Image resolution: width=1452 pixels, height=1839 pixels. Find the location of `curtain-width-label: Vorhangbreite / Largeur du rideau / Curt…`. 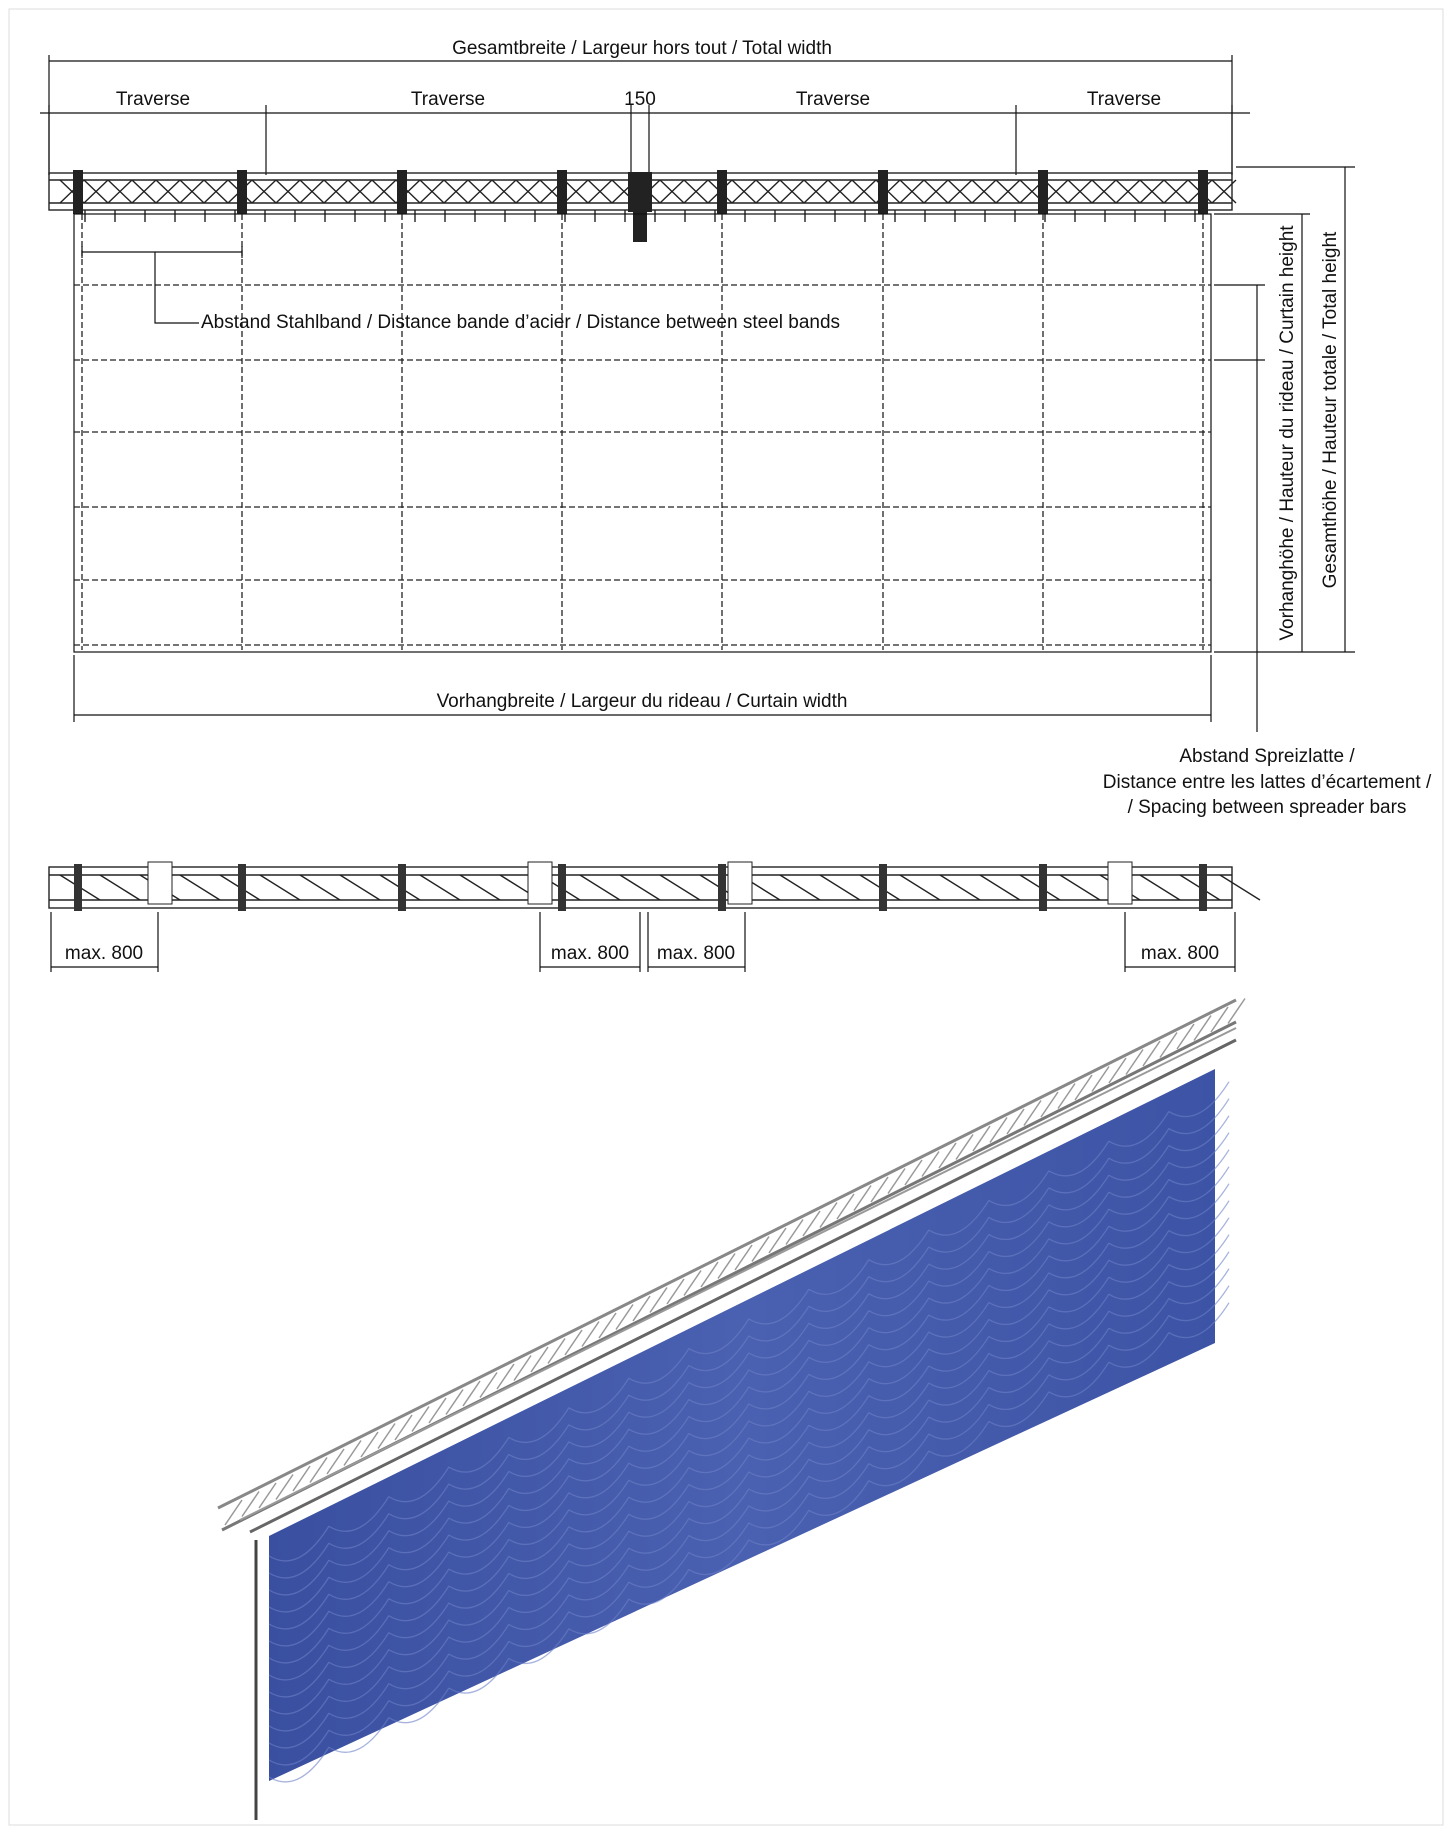

curtain-width-label: Vorhangbreite / Largeur du rideau / Curt… is located at coordinates (642, 701).